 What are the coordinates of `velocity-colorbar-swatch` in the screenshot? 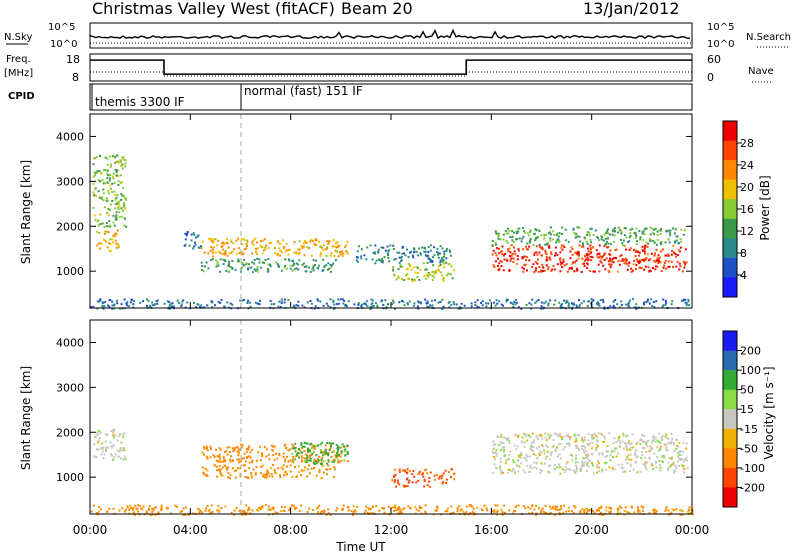 It's located at (730, 399).